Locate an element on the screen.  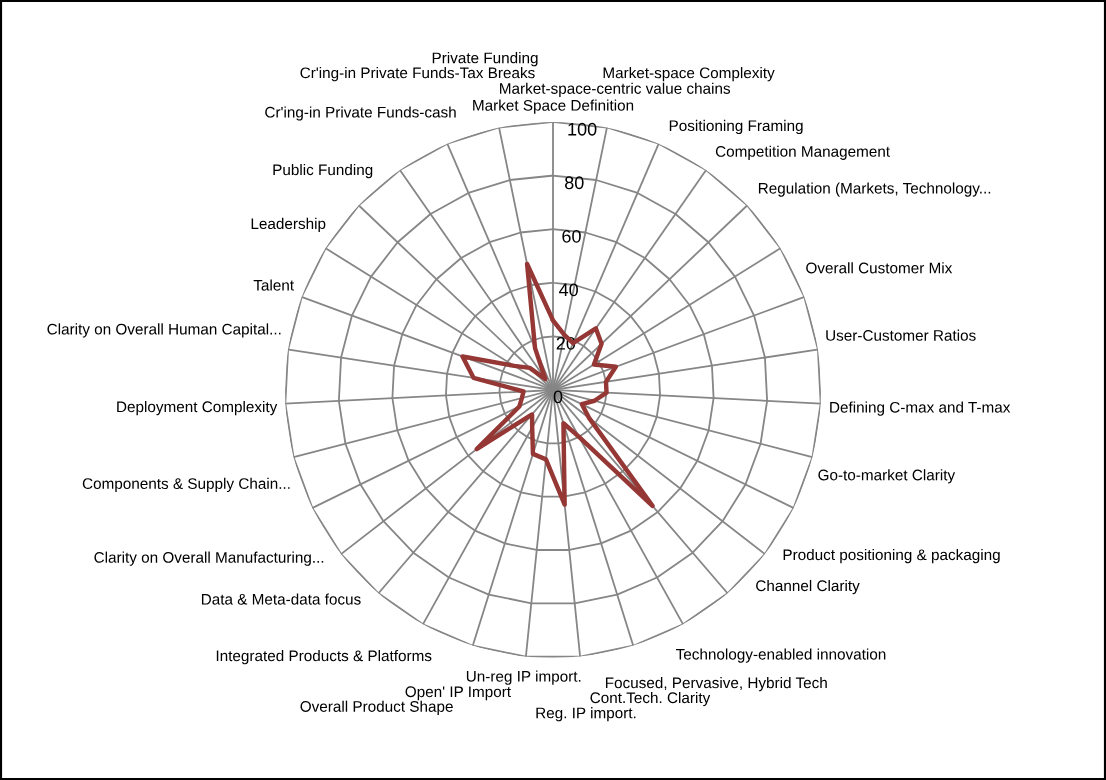
y-tick-label: 40 is located at coordinates (568, 290).